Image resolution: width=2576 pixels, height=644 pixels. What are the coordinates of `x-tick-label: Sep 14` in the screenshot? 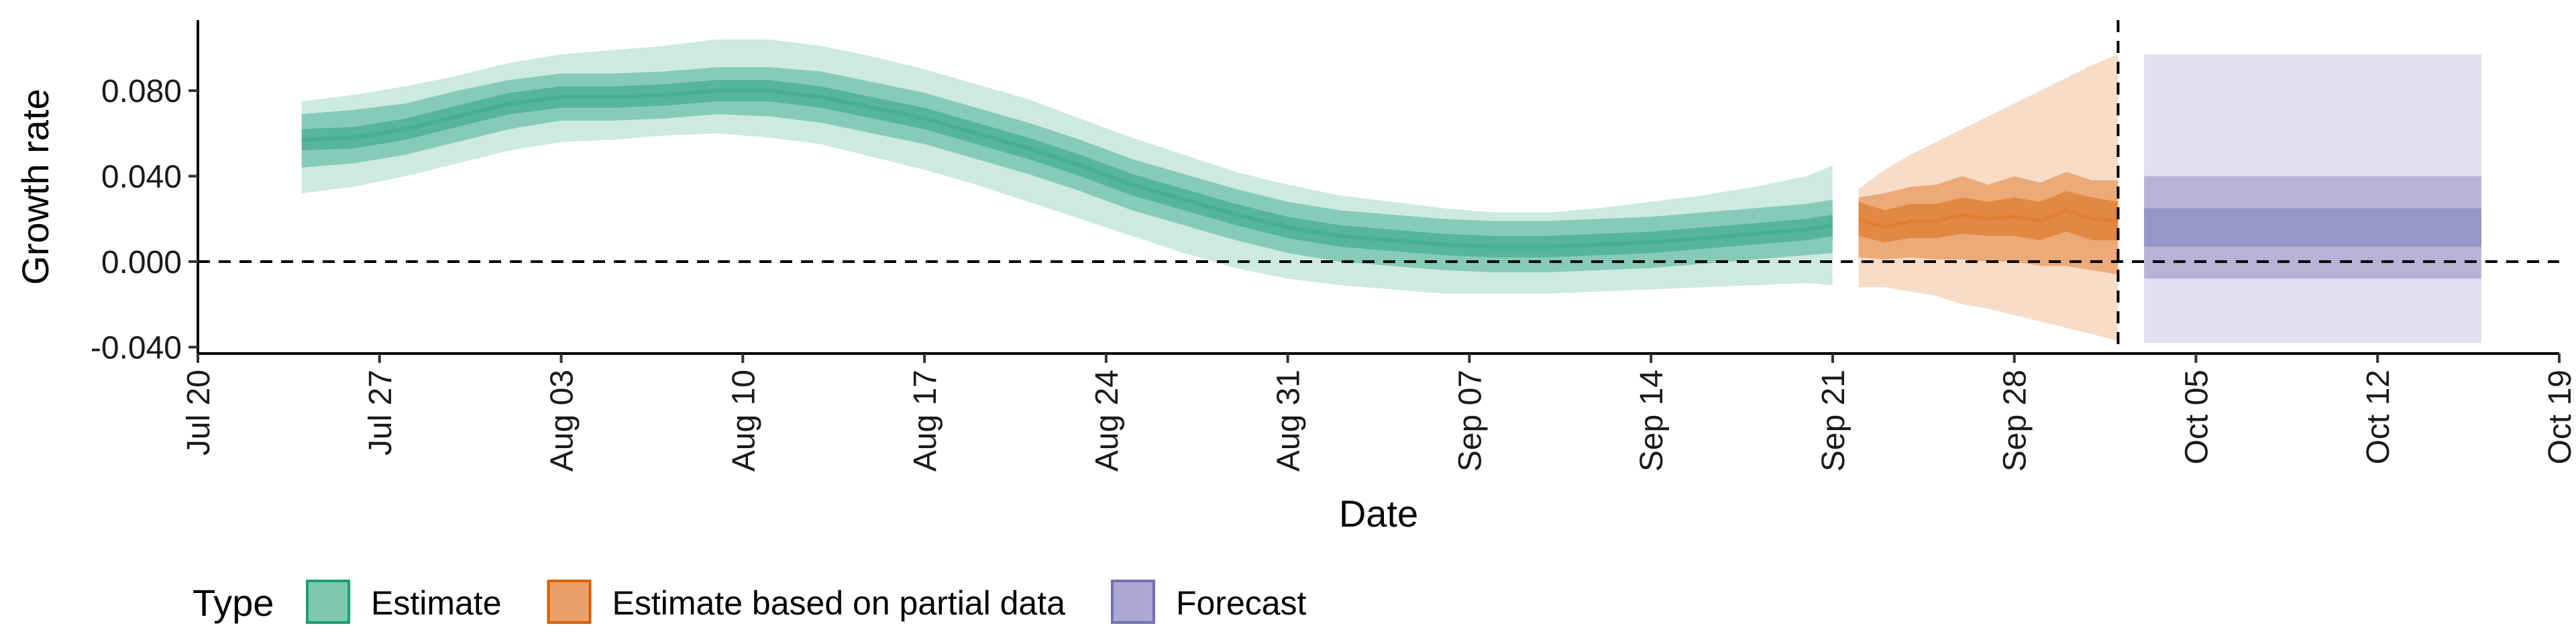 It's located at (1652, 421).